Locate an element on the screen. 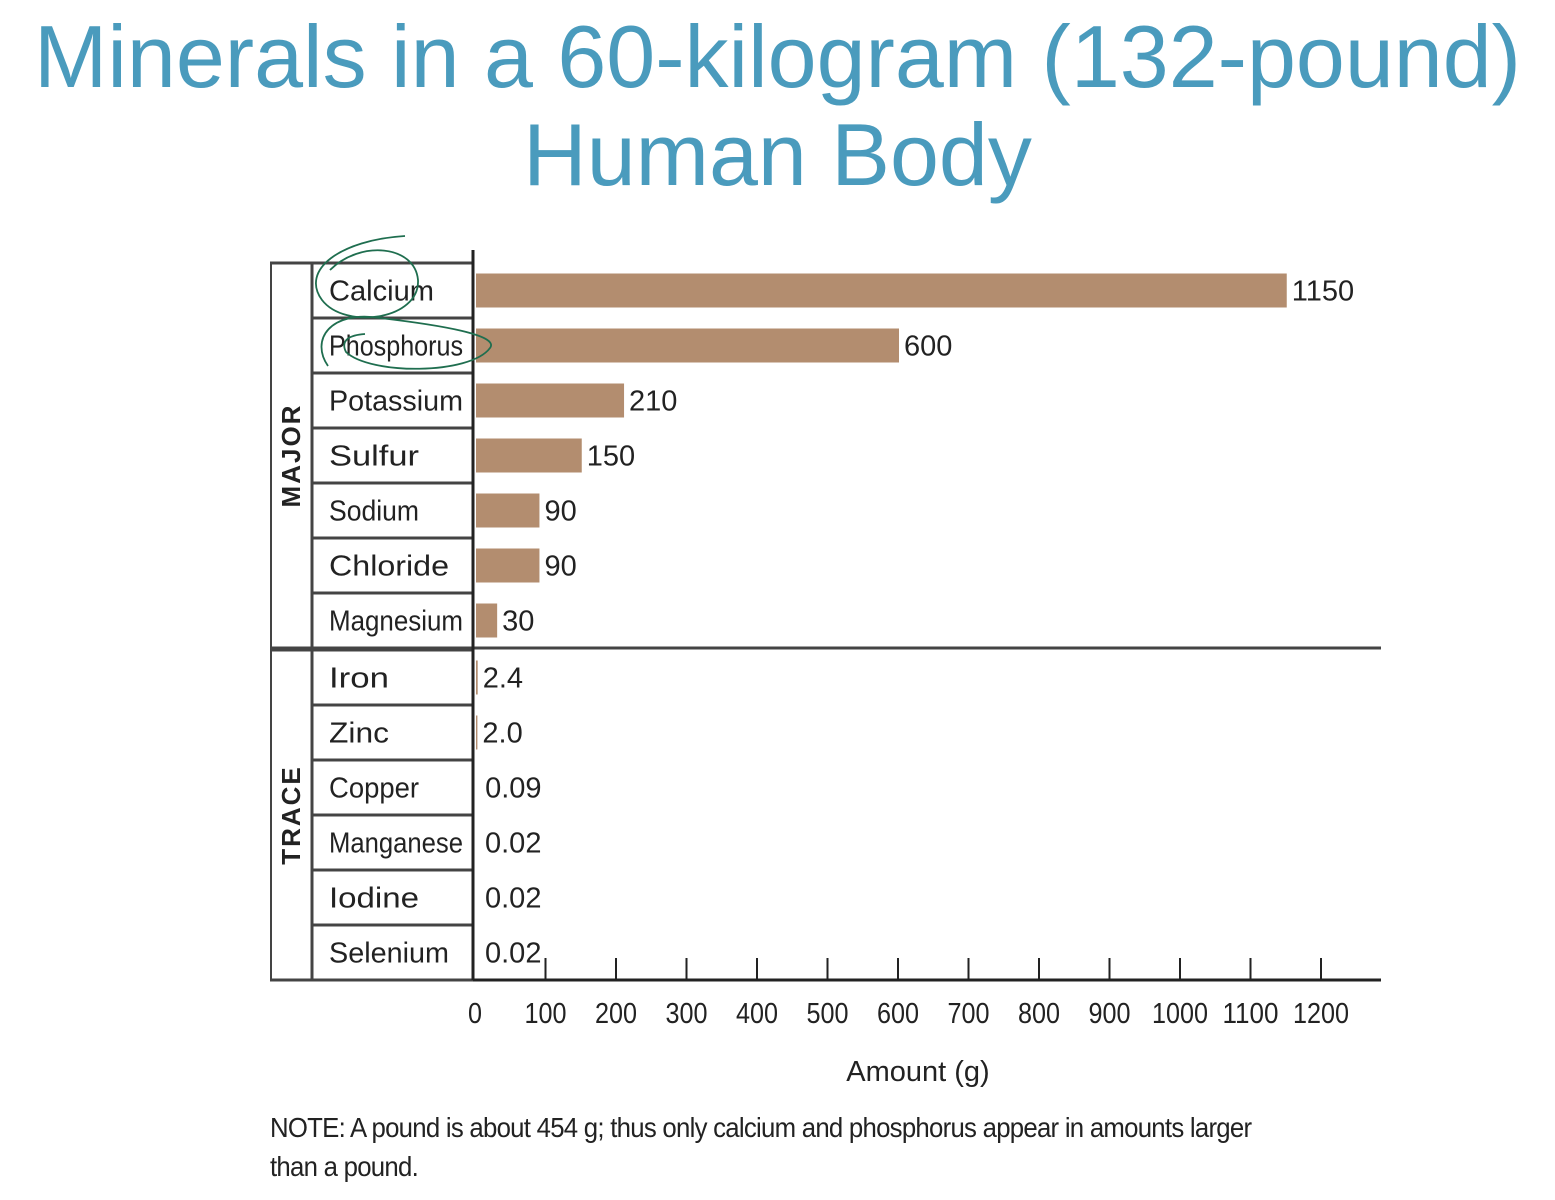 The height and width of the screenshot is (1200, 1555). x-tick-label: 300 is located at coordinates (687, 1014).